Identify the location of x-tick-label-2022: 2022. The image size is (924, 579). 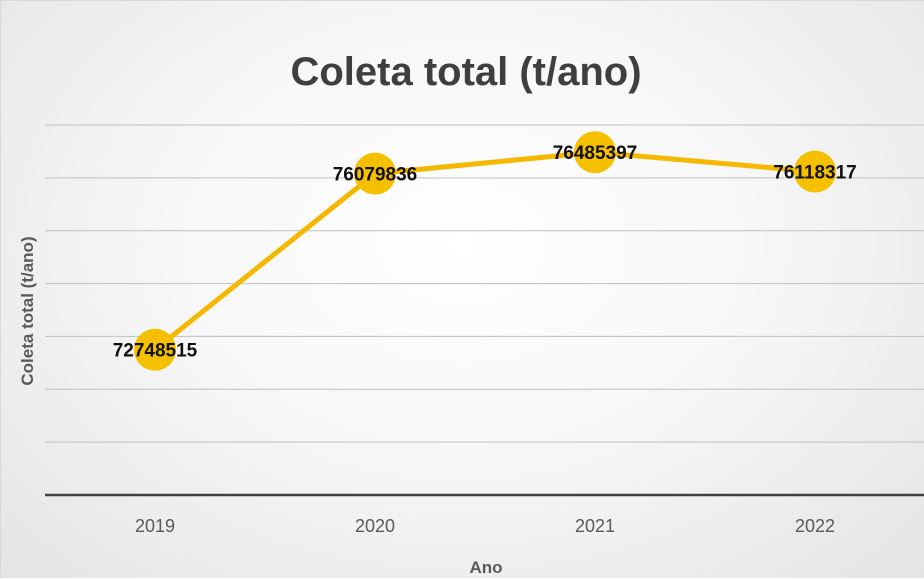
(815, 526).